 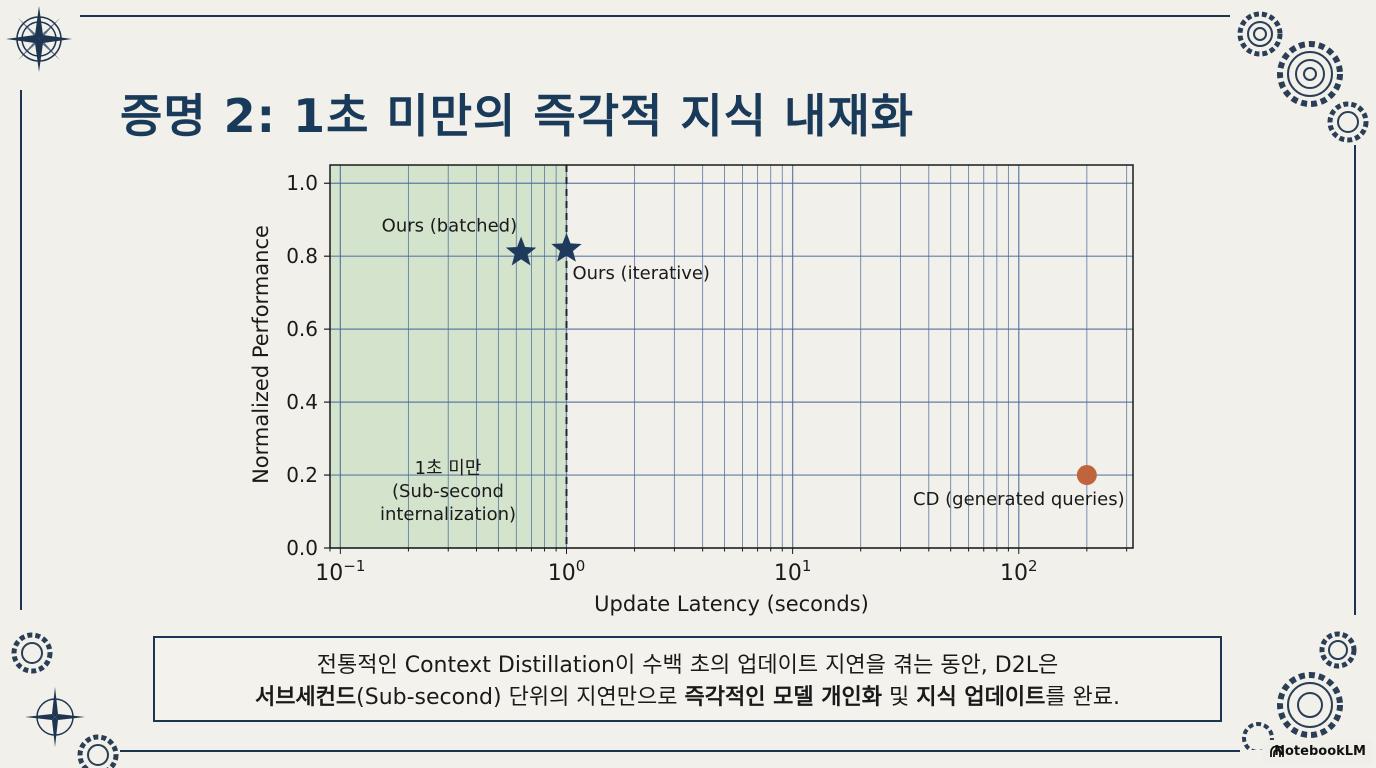 What do you see at coordinates (567, 571) in the screenshot?
I see `x-tick-label: 10⁰` at bounding box center [567, 571].